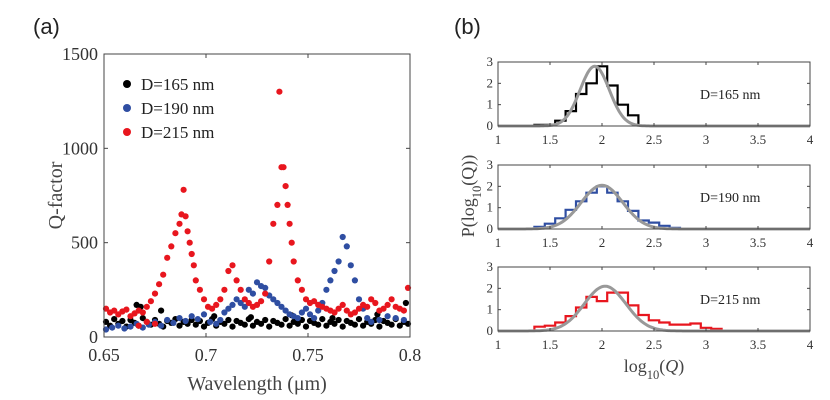 This screenshot has width=830, height=400. Describe the element at coordinates (607, 207) in the screenshot. I see `histogram-blue` at that location.